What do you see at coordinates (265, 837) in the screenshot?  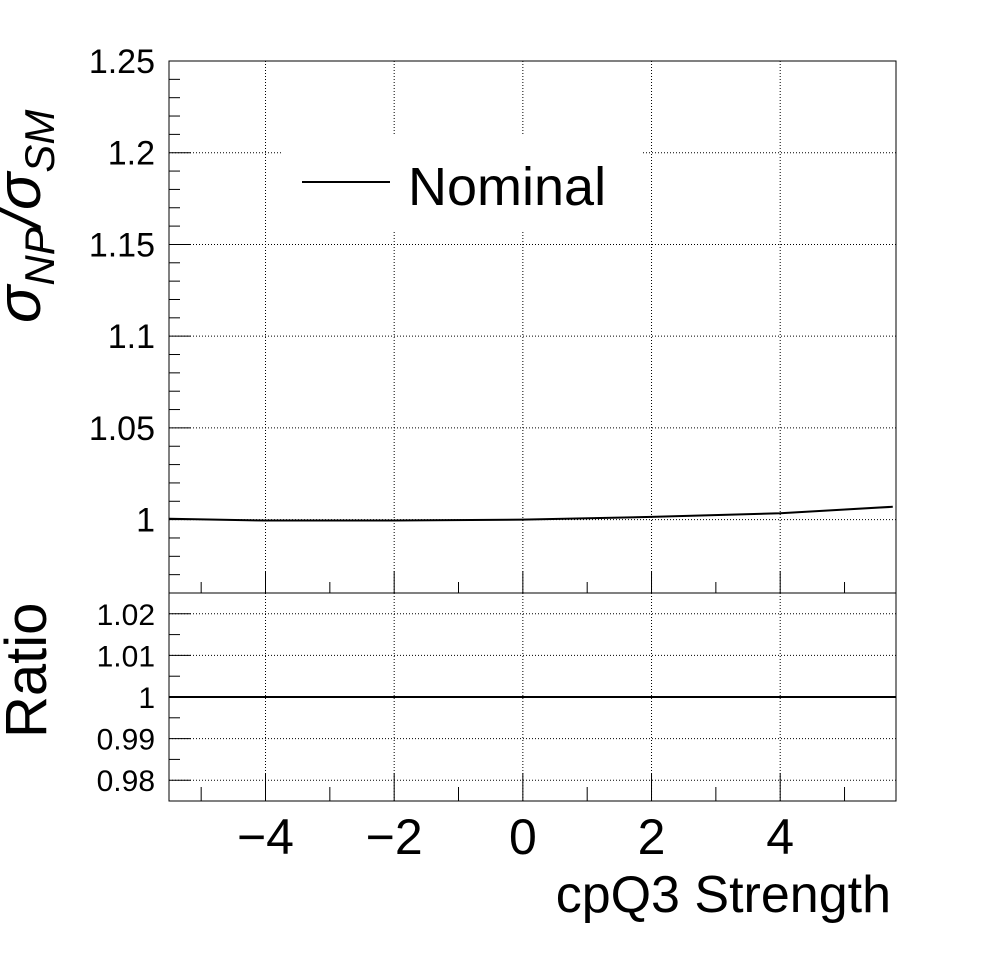 I see `xtick-label: −4` at bounding box center [265, 837].